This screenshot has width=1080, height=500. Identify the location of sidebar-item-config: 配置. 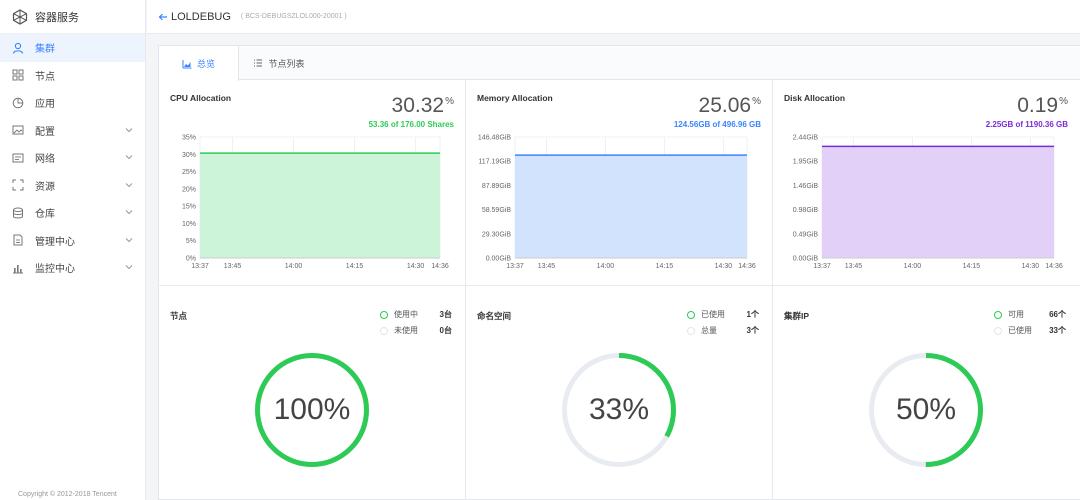
(72, 131).